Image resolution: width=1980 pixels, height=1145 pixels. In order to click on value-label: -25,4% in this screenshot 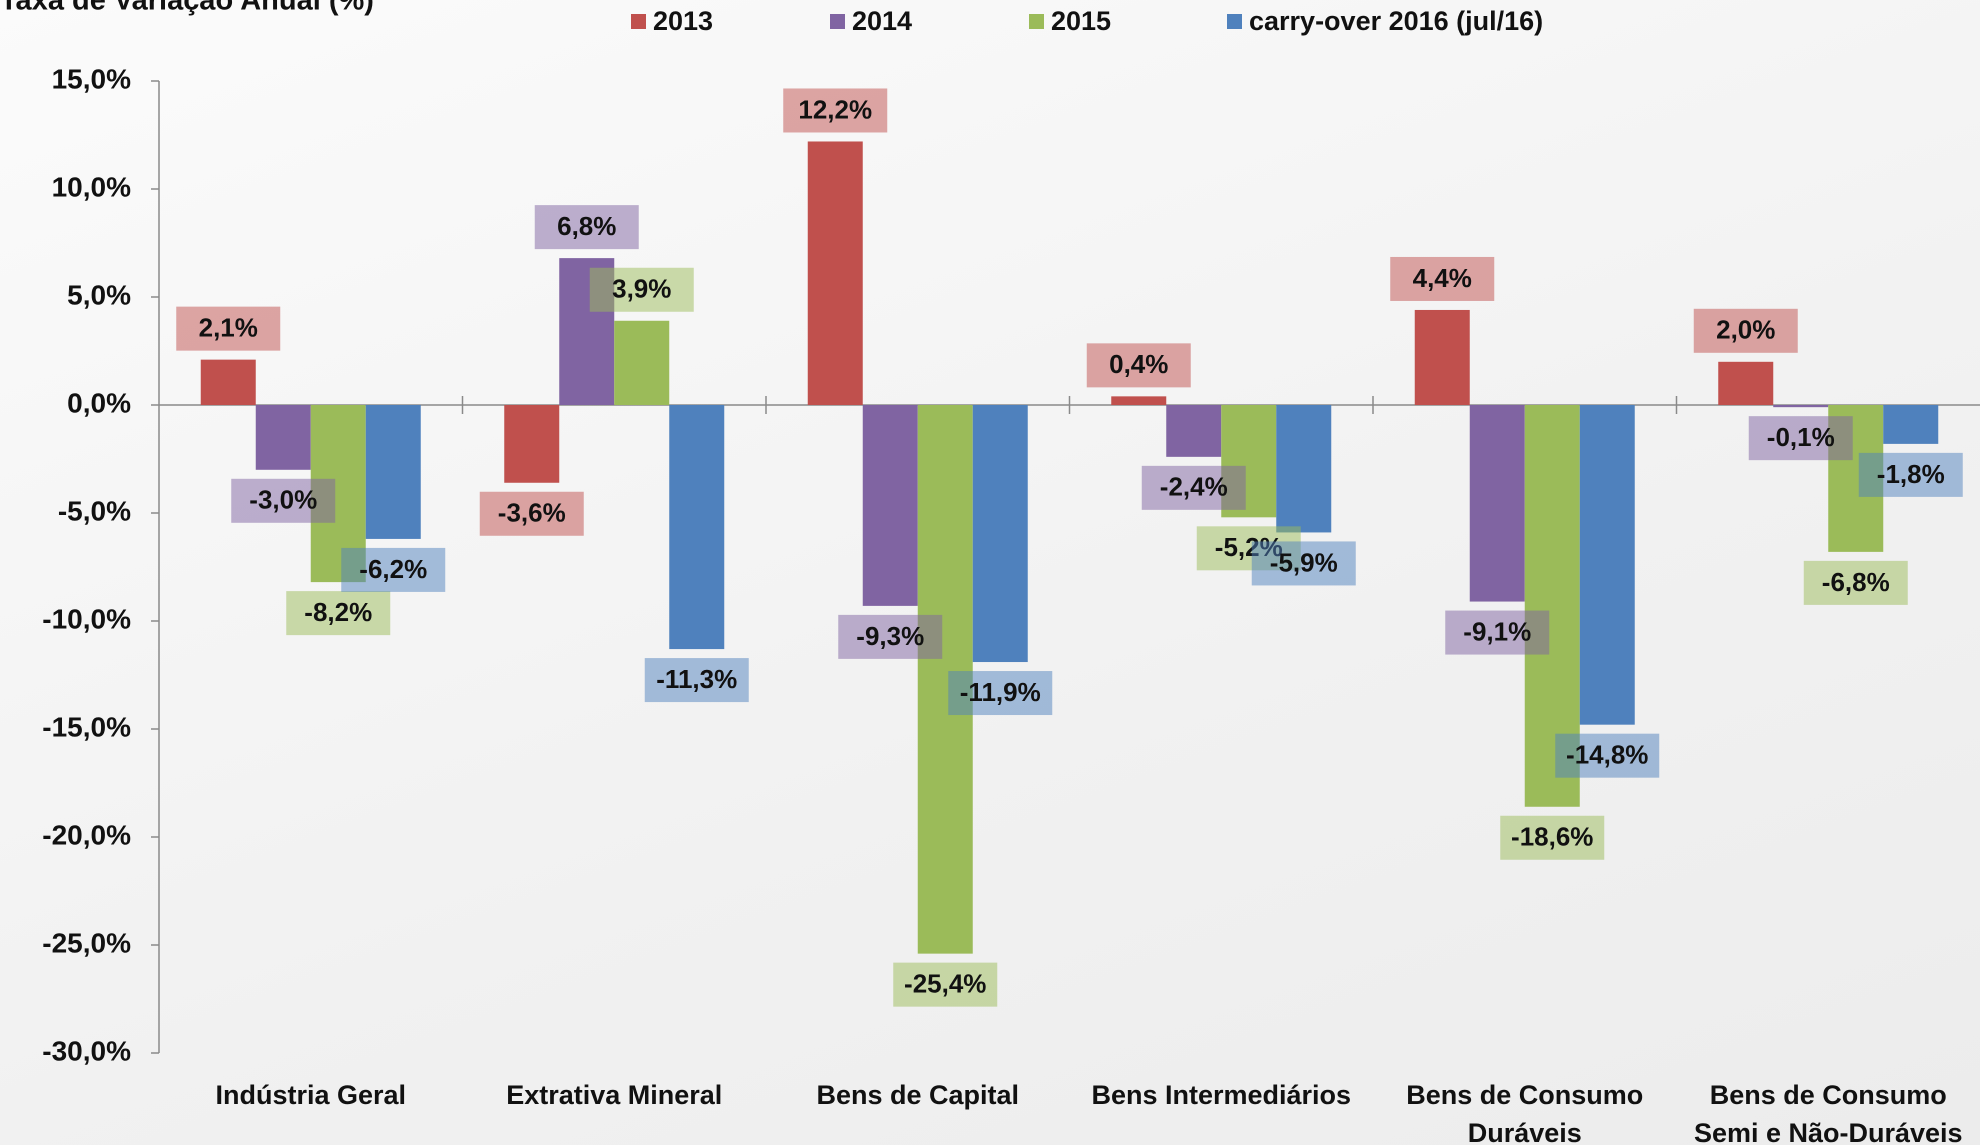, I will do `click(945, 984)`.